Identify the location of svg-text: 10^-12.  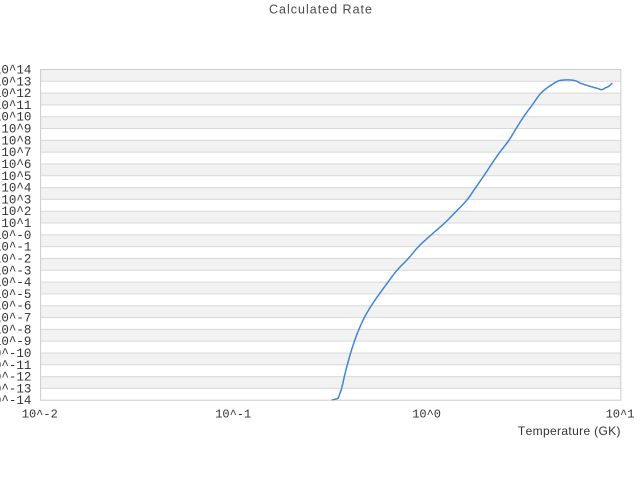
(15, 378).